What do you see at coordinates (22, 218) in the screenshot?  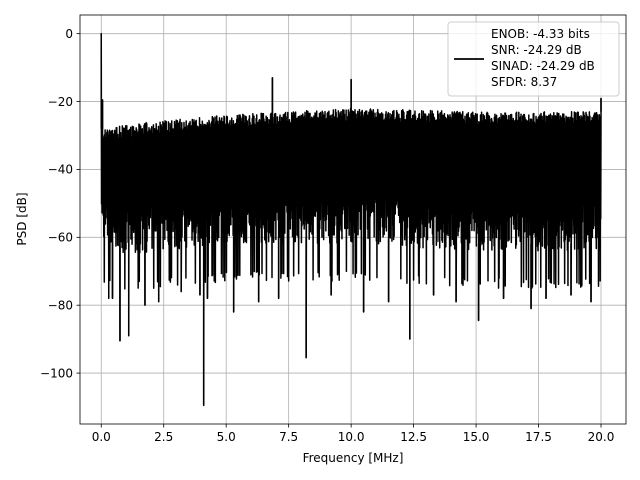 I see `y-axis-title: PSD [dB]` at bounding box center [22, 218].